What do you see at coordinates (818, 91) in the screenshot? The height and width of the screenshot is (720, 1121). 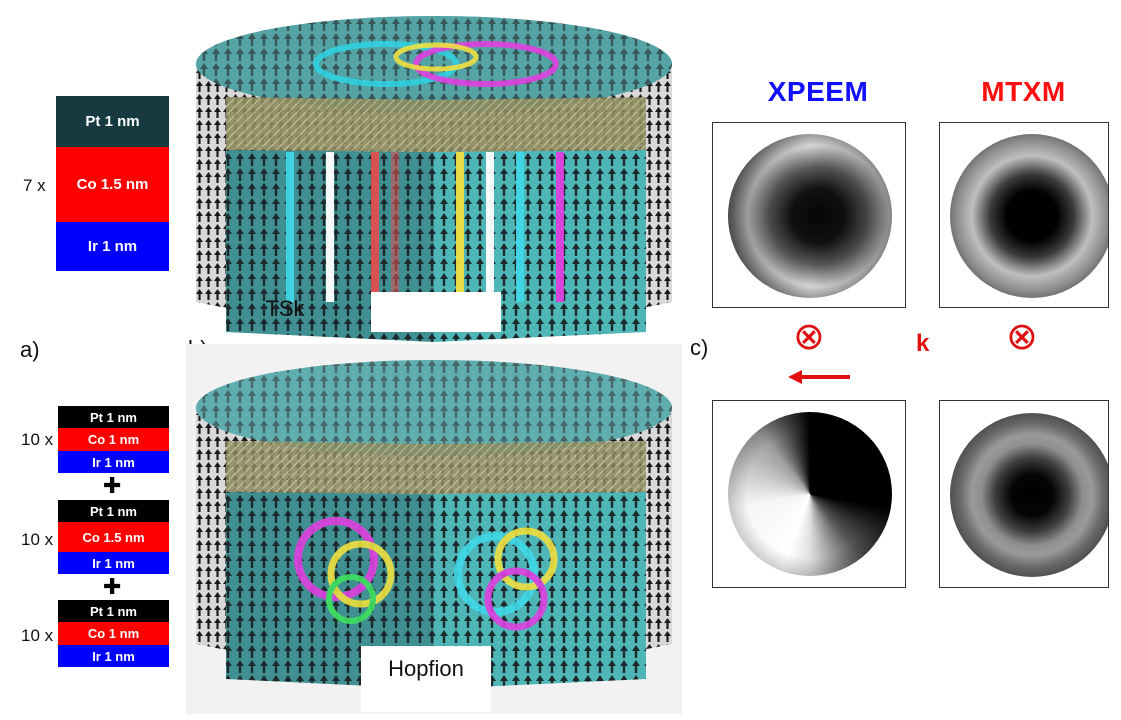 I see `xpeem-title: XPEEM` at bounding box center [818, 91].